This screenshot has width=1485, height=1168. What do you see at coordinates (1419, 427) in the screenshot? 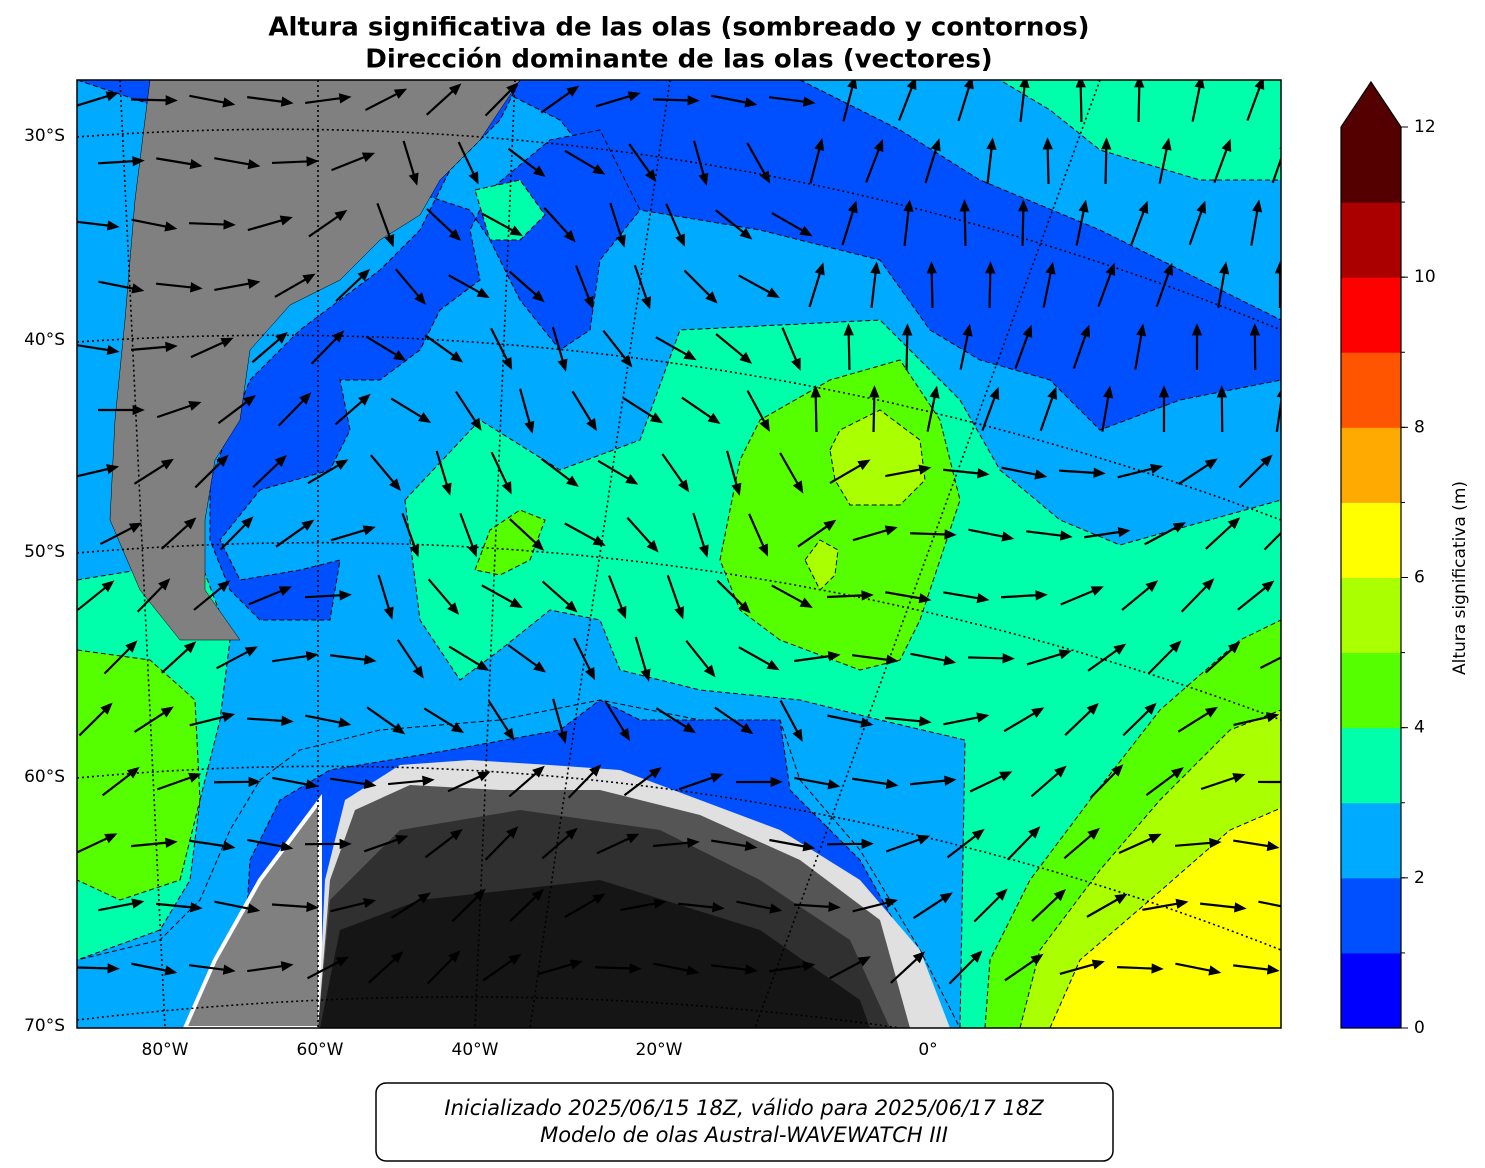
I see `colorbar-tick-label: 8` at bounding box center [1419, 427].